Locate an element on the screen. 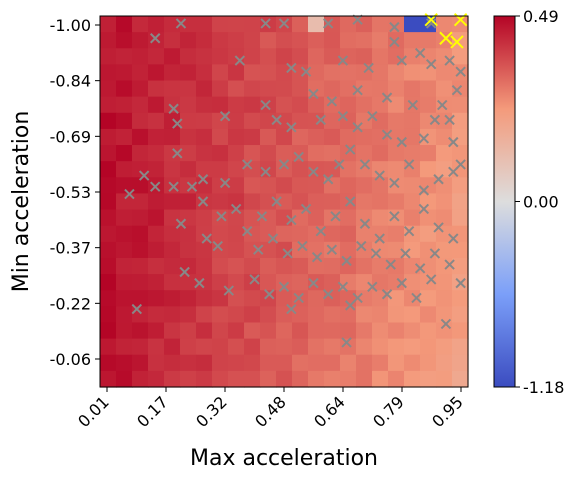 This screenshot has height=480, width=582. x-tick-label: 0.95 is located at coordinates (447, 411).